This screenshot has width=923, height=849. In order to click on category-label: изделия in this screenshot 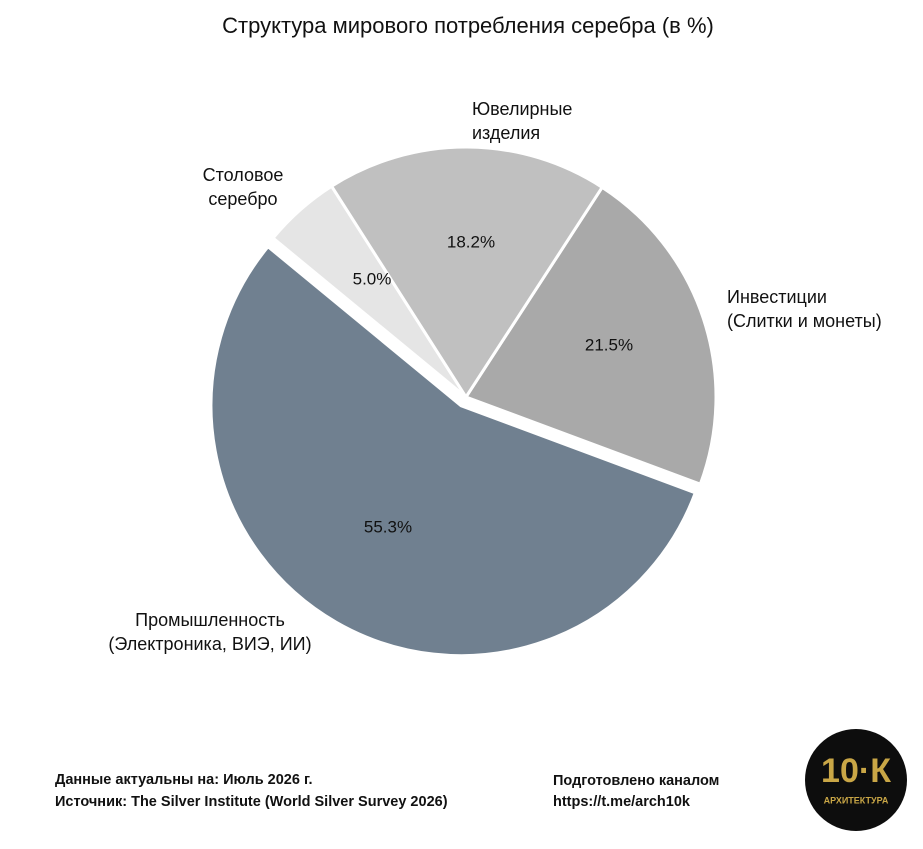, I will do `click(506, 133)`.